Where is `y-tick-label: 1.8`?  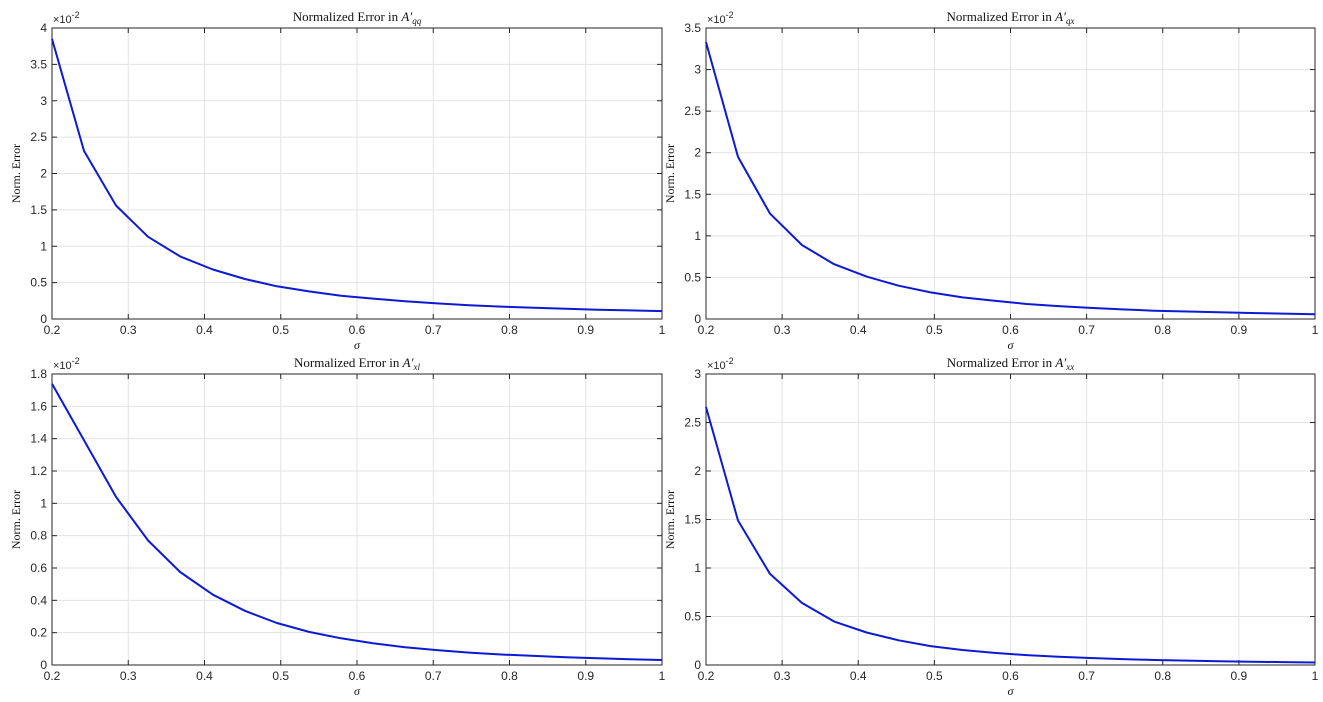
y-tick-label: 1.8 is located at coordinates (38, 374).